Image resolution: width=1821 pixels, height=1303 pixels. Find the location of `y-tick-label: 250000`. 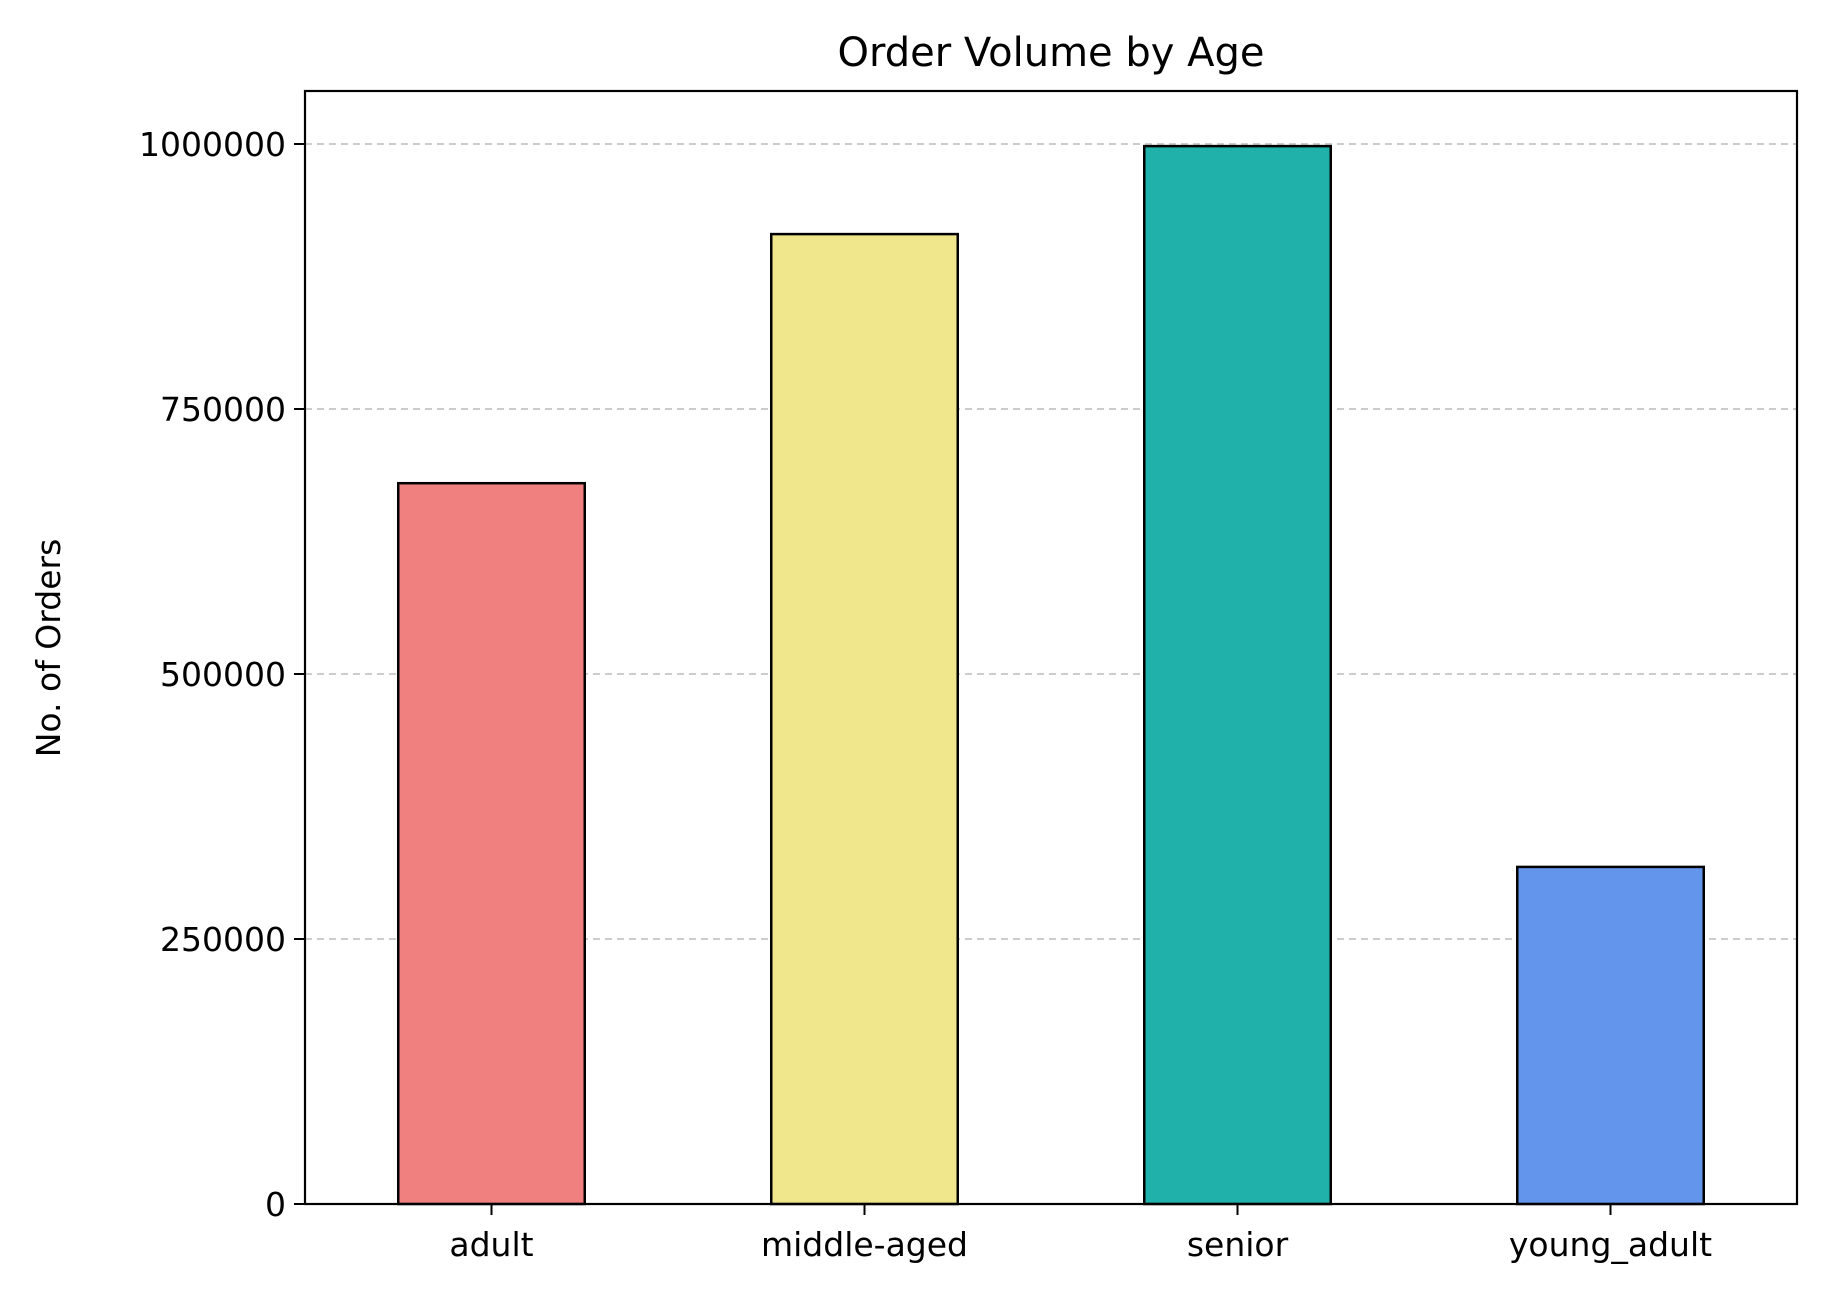

y-tick-label: 250000 is located at coordinates (223, 939).